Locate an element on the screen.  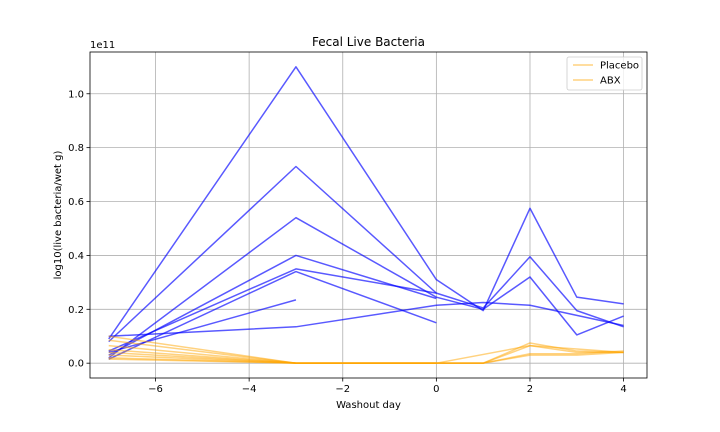
x-tick-label: 0 is located at coordinates (436, 389).